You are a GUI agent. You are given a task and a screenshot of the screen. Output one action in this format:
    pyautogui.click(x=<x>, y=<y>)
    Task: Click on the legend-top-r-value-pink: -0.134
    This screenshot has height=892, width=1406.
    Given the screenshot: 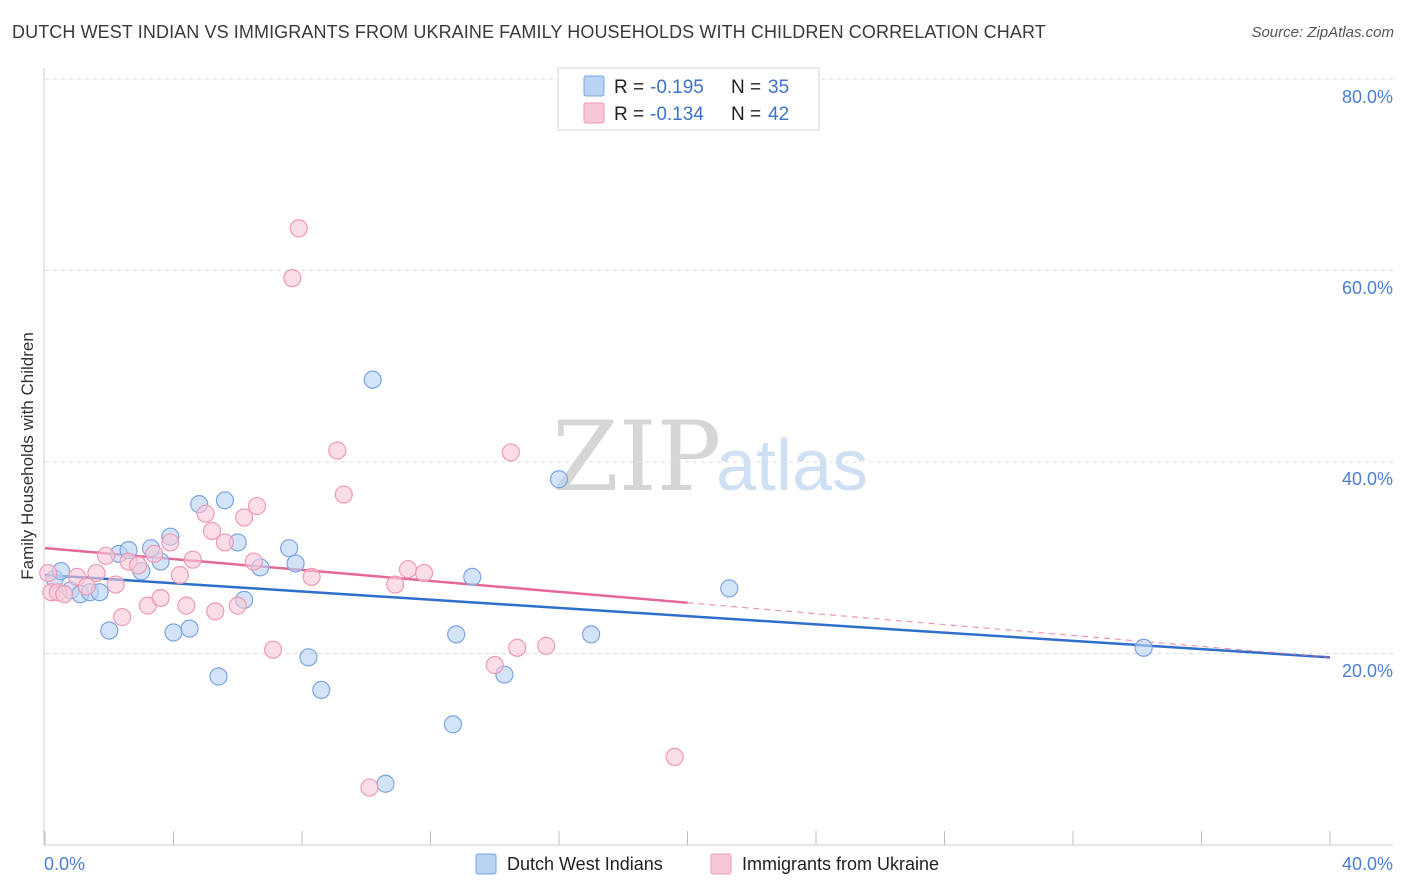 What is the action you would take?
    pyautogui.click(x=677, y=114)
    